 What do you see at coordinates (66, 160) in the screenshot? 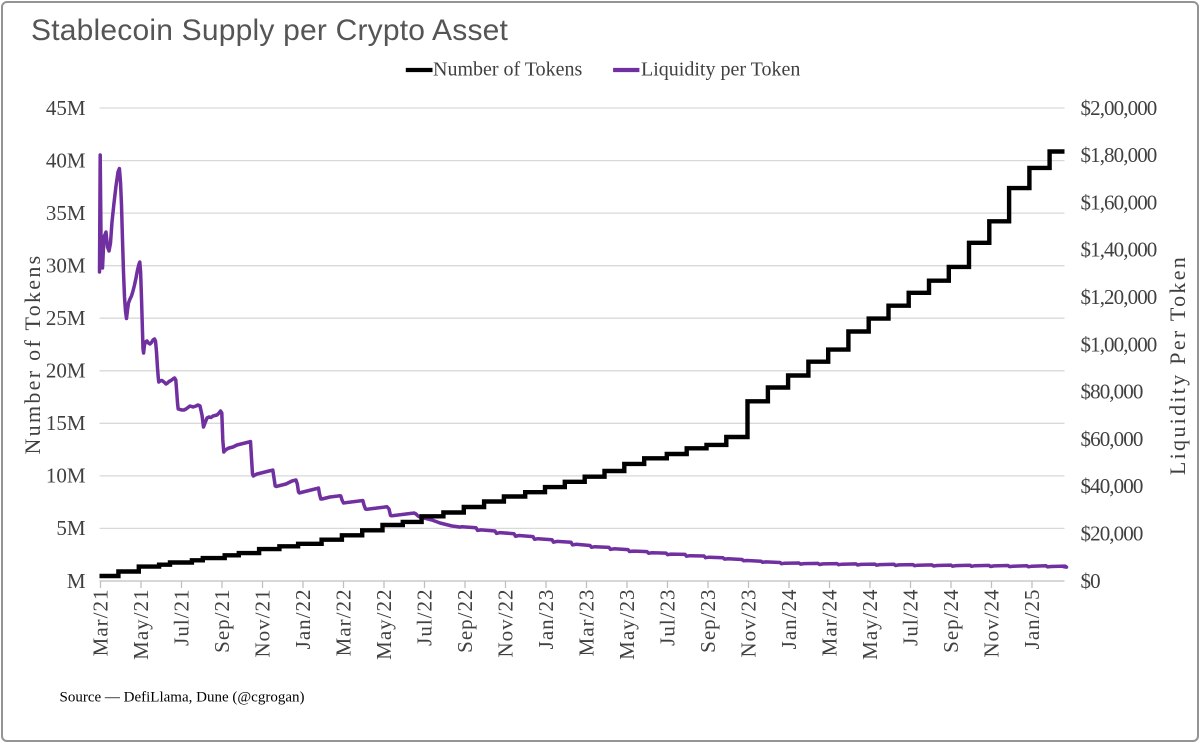
I see `svg-text: 40M` at bounding box center [66, 160].